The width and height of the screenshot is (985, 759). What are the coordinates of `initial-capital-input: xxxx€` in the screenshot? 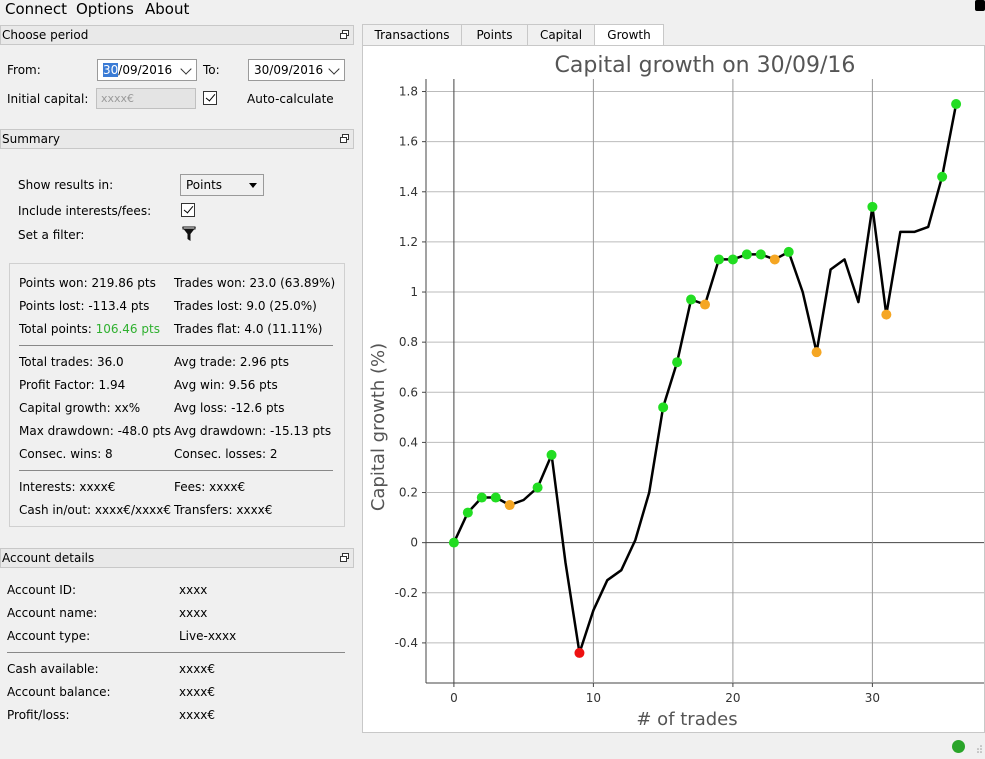 It's located at (146, 98).